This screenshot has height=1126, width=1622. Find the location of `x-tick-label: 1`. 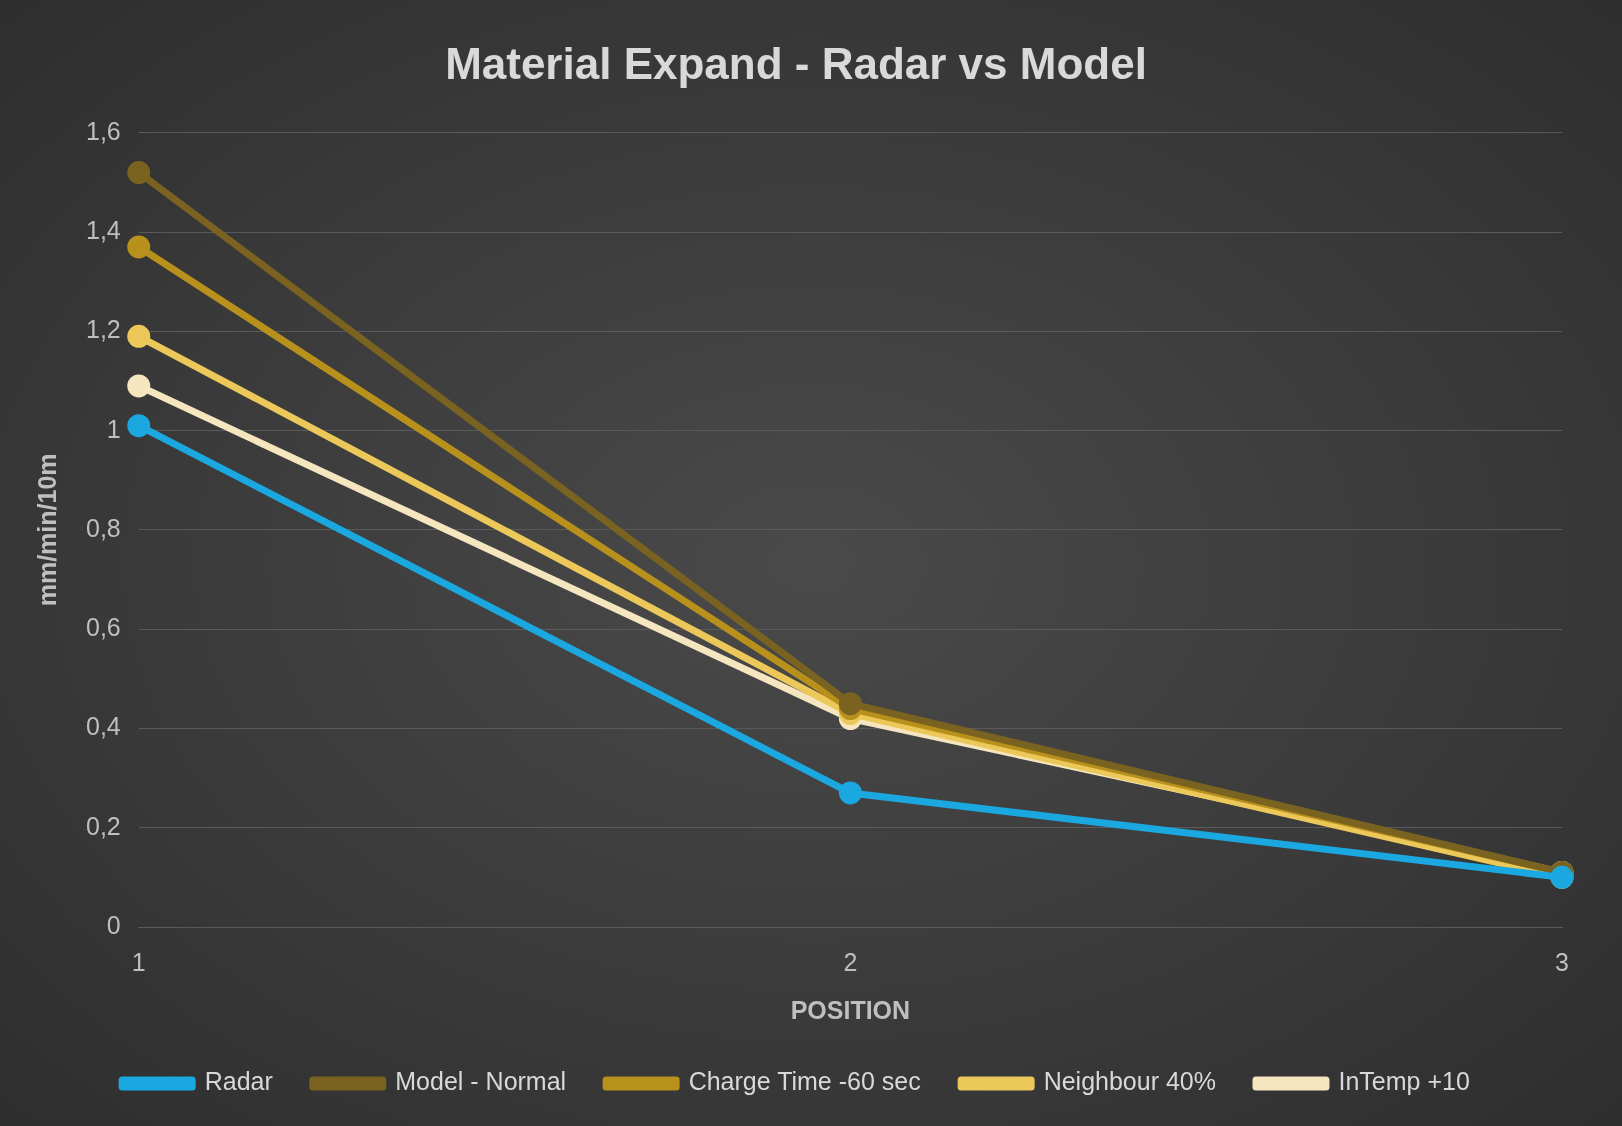

x-tick-label: 1 is located at coordinates (138, 961).